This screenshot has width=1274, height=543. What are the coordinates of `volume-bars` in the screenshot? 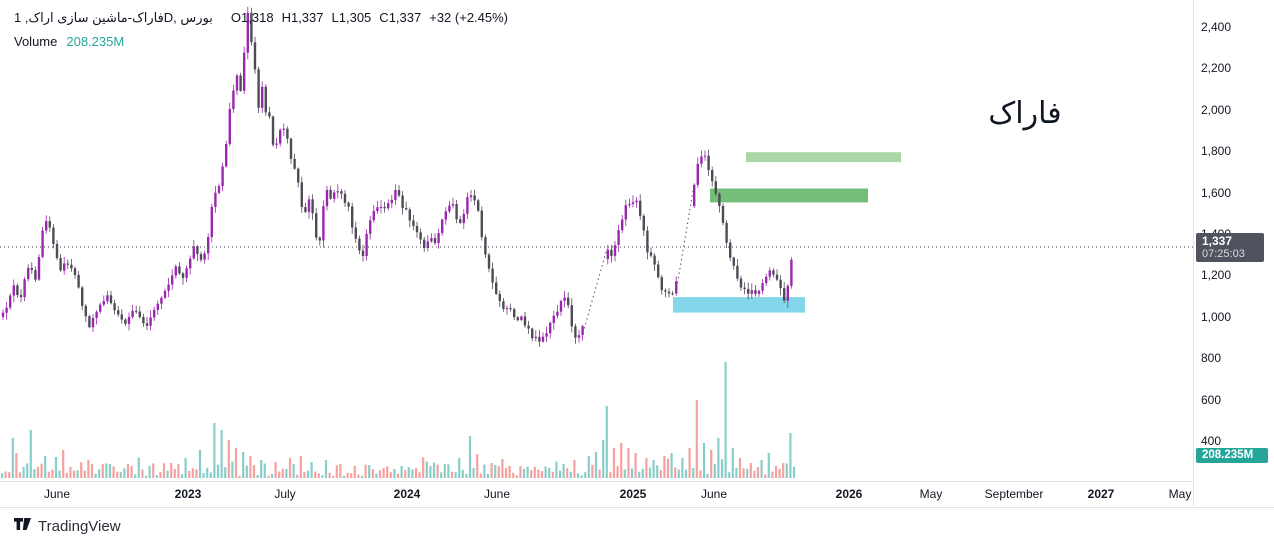 It's located at (398, 420).